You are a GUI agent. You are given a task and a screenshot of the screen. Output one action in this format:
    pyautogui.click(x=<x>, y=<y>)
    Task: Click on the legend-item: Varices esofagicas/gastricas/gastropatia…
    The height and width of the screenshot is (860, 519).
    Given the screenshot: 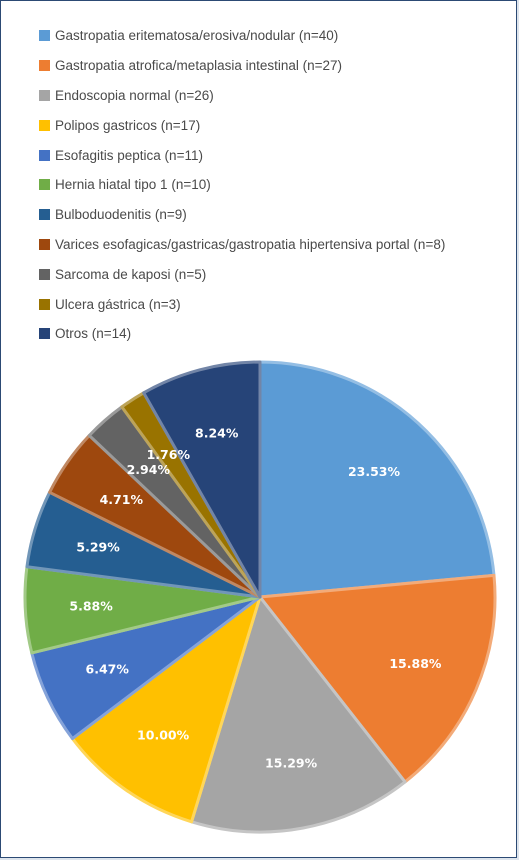 What is the action you would take?
    pyautogui.click(x=274, y=245)
    